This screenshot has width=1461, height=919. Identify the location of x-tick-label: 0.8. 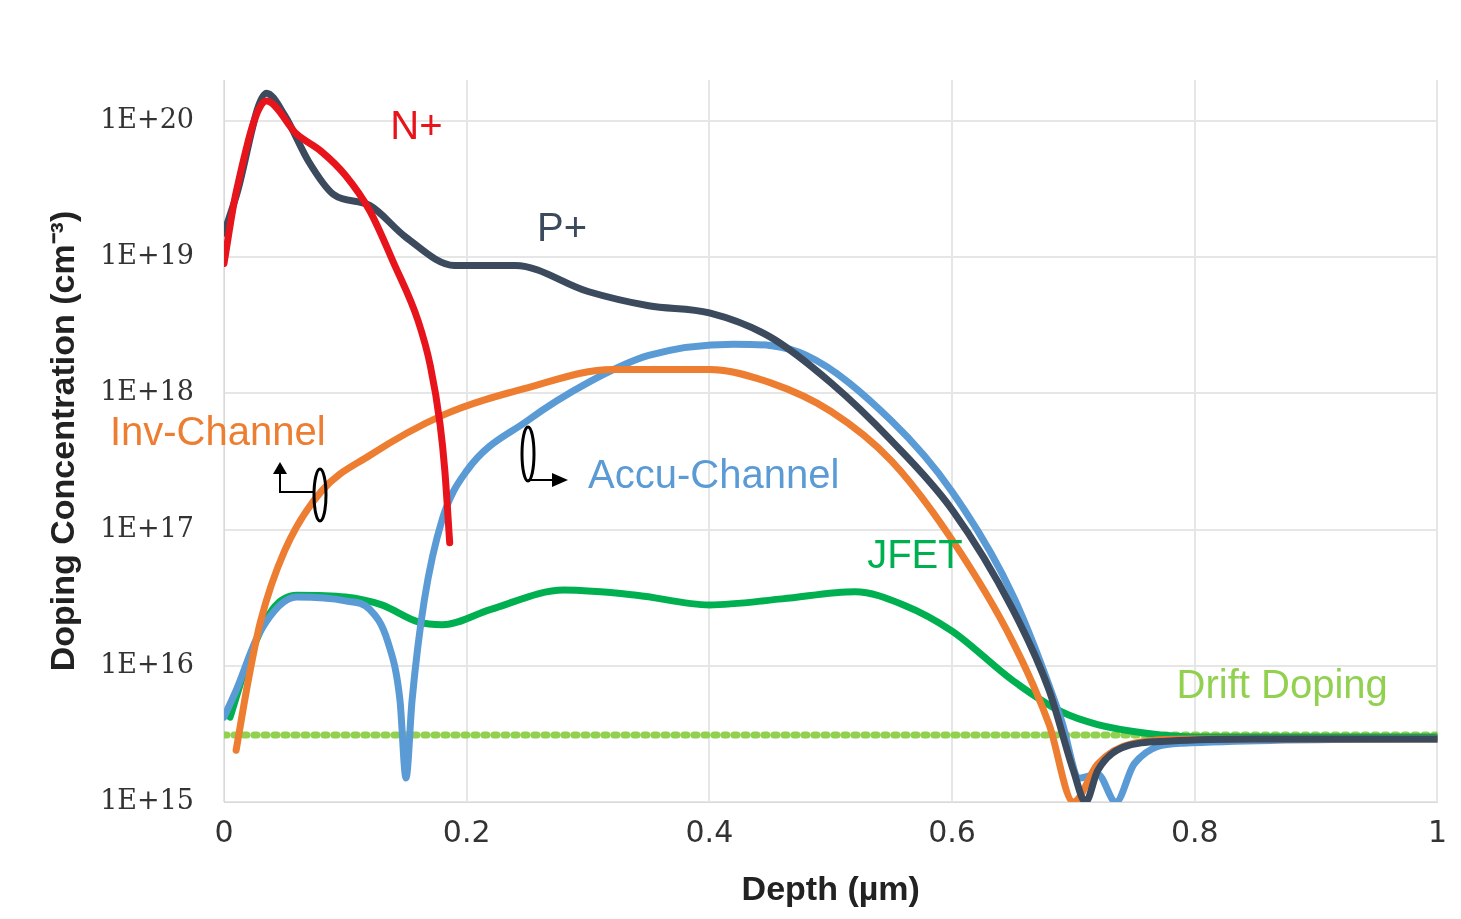
(1194, 831).